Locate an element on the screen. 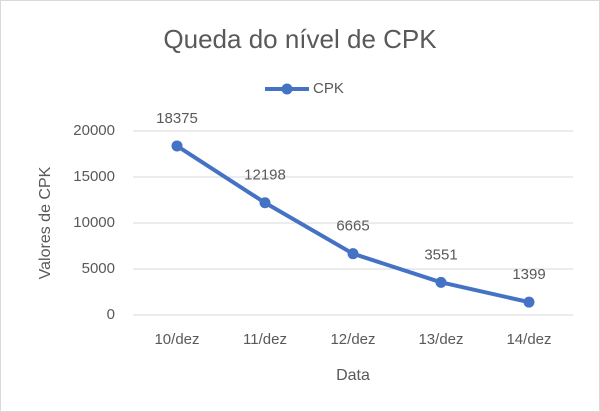 The height and width of the screenshot is (412, 600). y-tick-label: 0 is located at coordinates (111, 314).